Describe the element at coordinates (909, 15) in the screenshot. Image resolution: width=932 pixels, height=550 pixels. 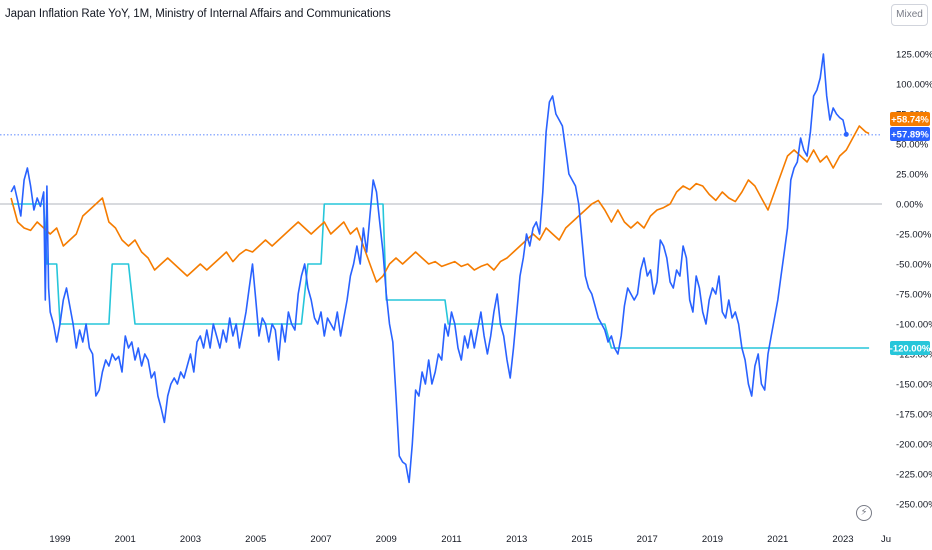
I see `scale-mode-button: Mixed` at that location.